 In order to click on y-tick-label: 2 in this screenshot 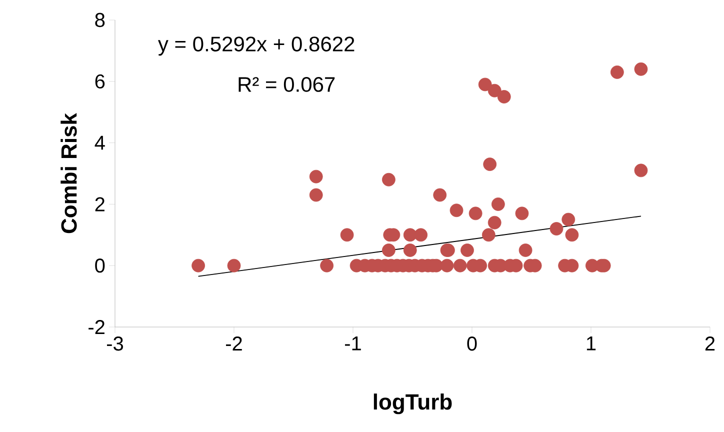, I will do `click(99, 204)`.